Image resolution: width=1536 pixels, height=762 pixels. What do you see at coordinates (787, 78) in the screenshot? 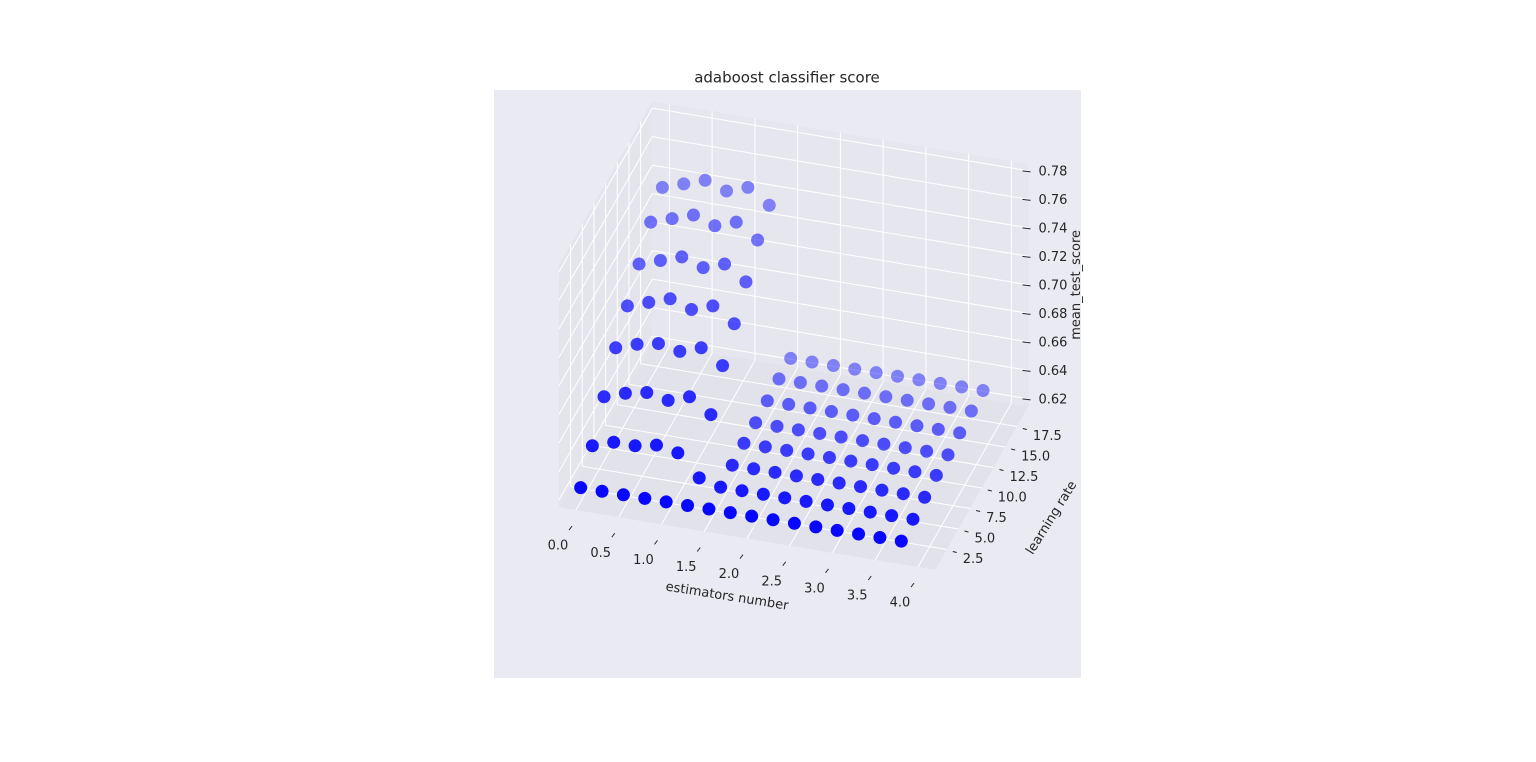
I see `chart-title: adaboost classifier score` at bounding box center [787, 78].